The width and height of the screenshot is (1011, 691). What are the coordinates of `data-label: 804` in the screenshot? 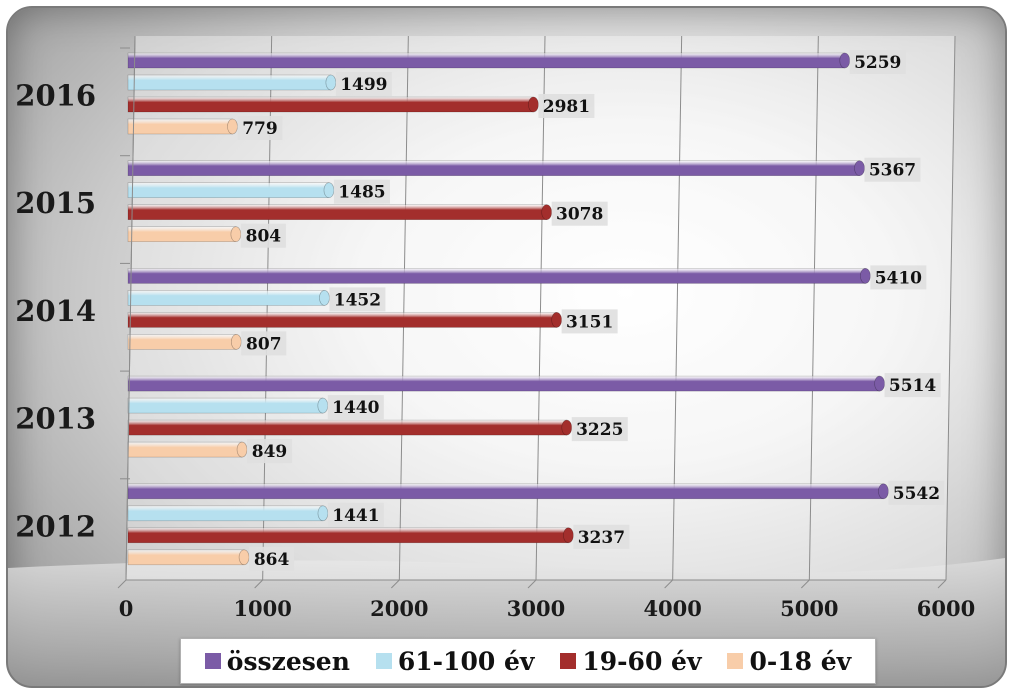 It's located at (263, 235).